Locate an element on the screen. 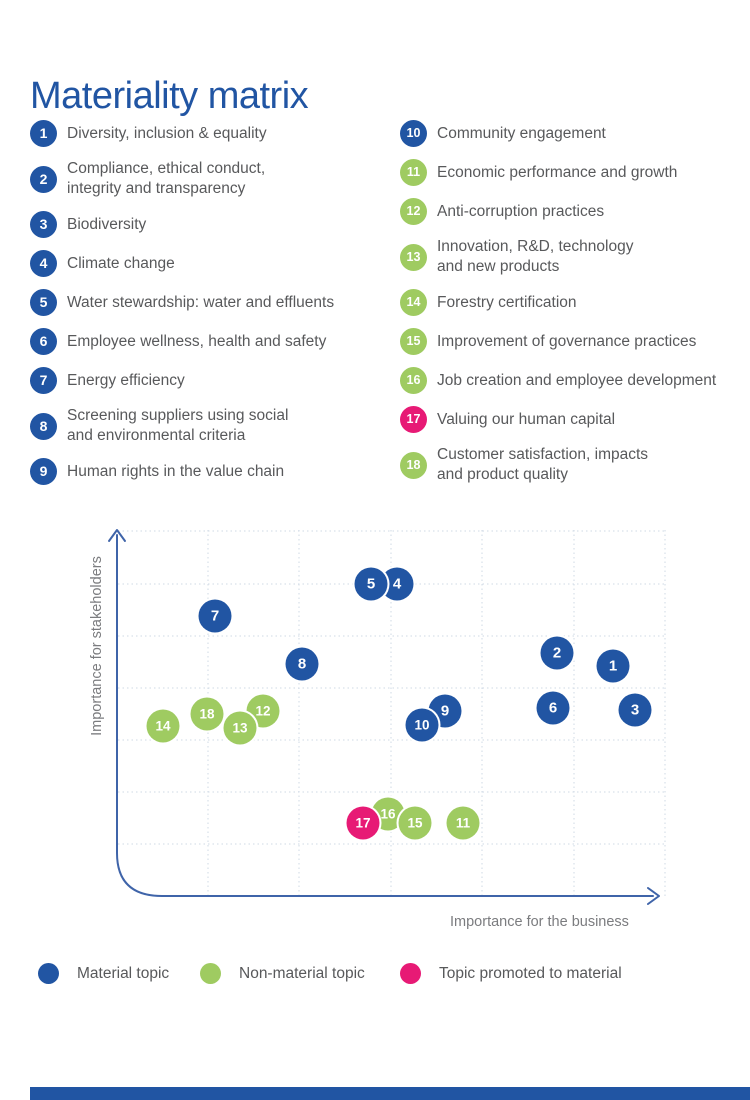 The image size is (750, 1100). topic-label: Employee wellness, health and safety is located at coordinates (197, 341).